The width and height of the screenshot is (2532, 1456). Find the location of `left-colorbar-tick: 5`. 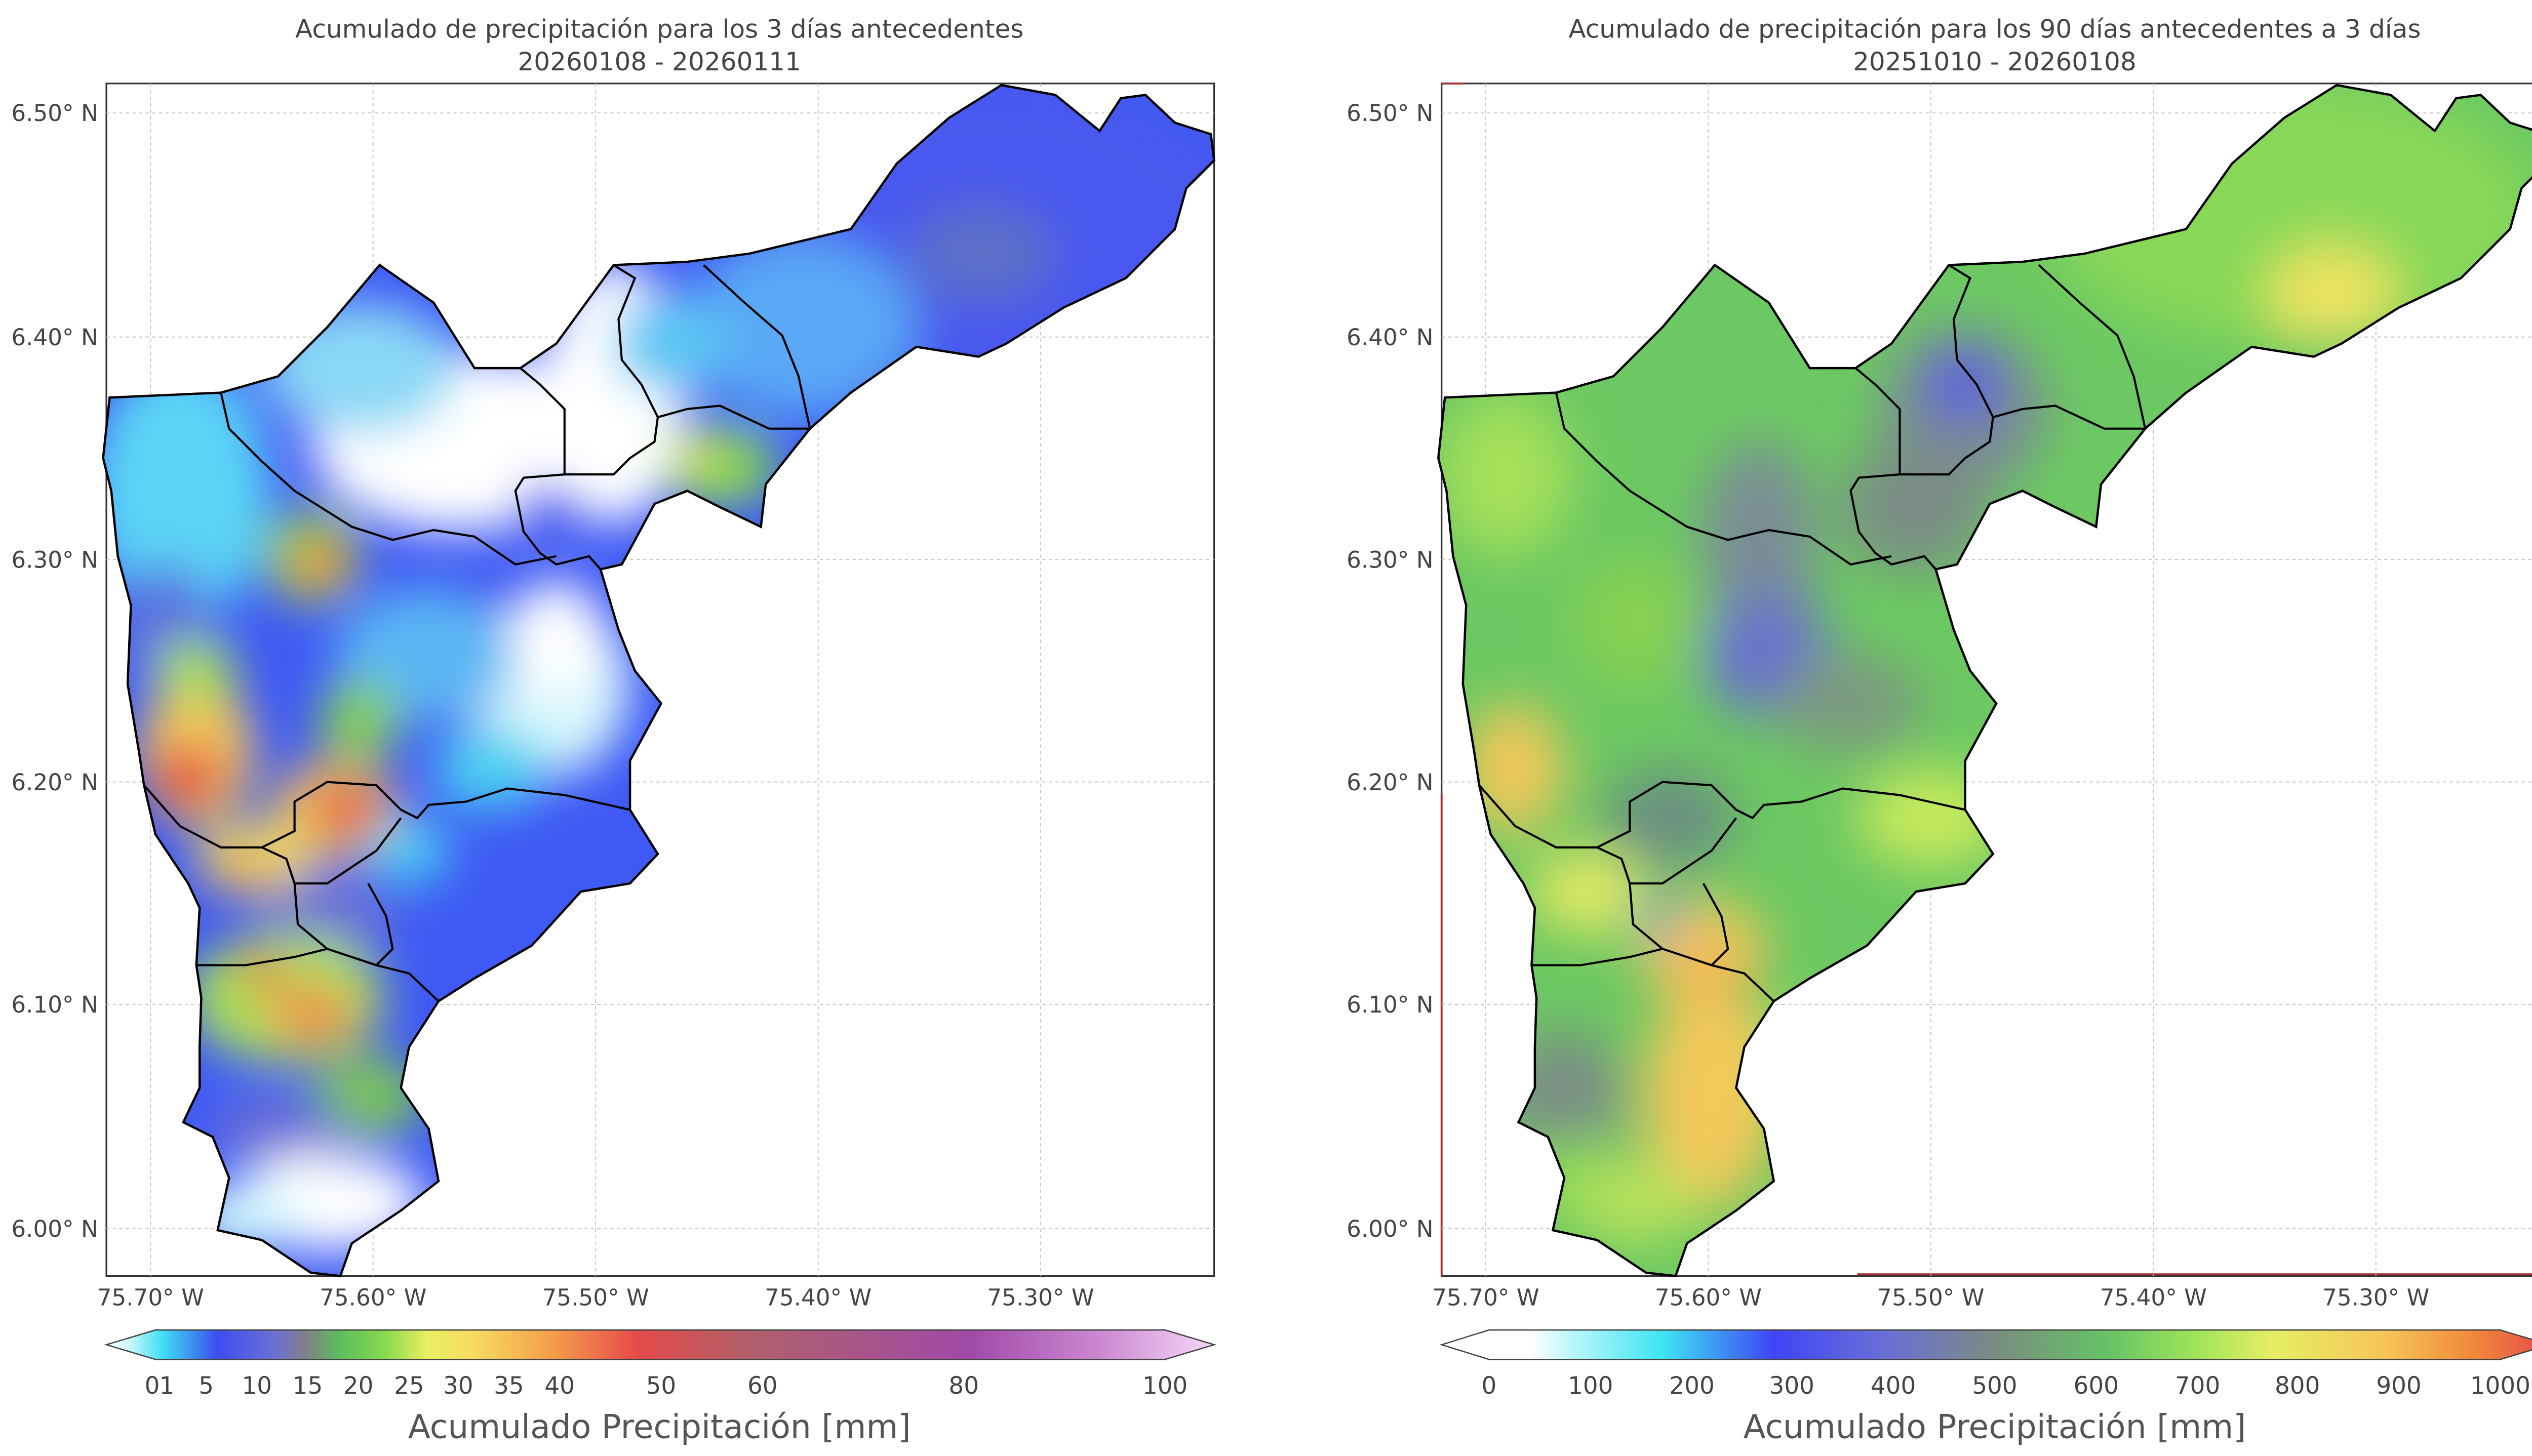

left-colorbar-tick: 5 is located at coordinates (206, 1386).